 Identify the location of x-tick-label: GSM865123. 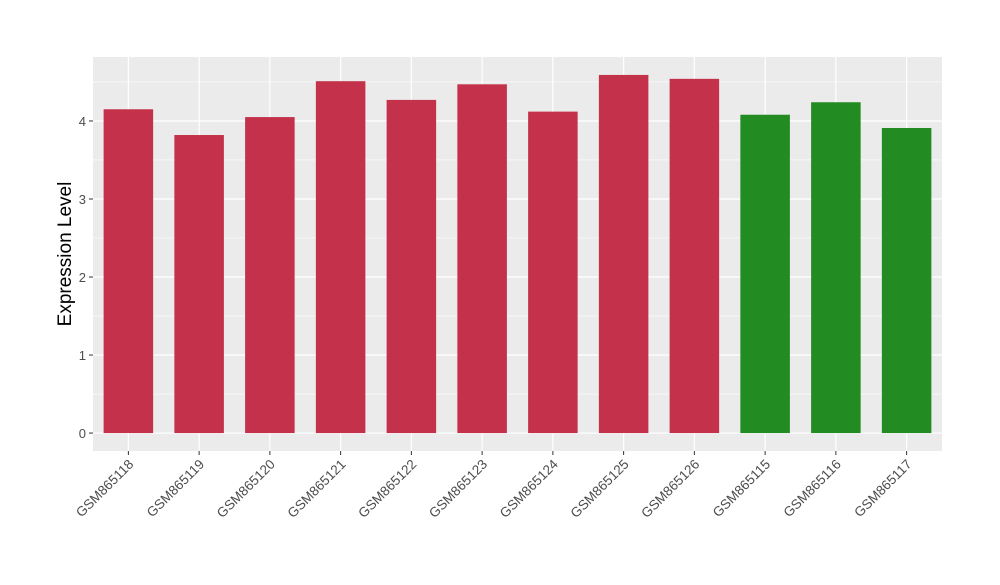
(458, 489).